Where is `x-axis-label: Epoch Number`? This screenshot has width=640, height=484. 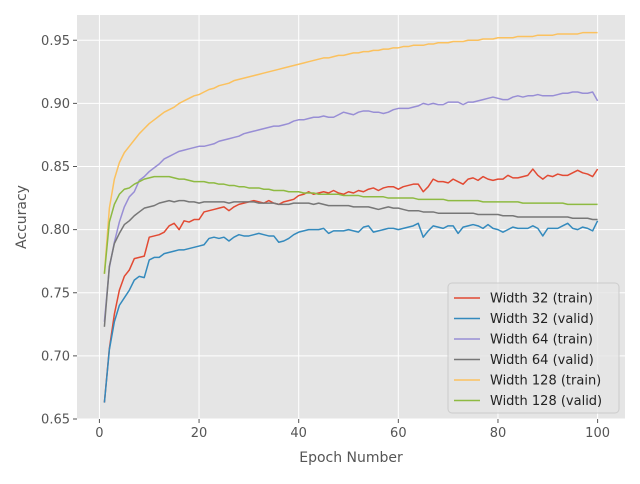
x-axis-label: Epoch Number is located at coordinates (351, 458).